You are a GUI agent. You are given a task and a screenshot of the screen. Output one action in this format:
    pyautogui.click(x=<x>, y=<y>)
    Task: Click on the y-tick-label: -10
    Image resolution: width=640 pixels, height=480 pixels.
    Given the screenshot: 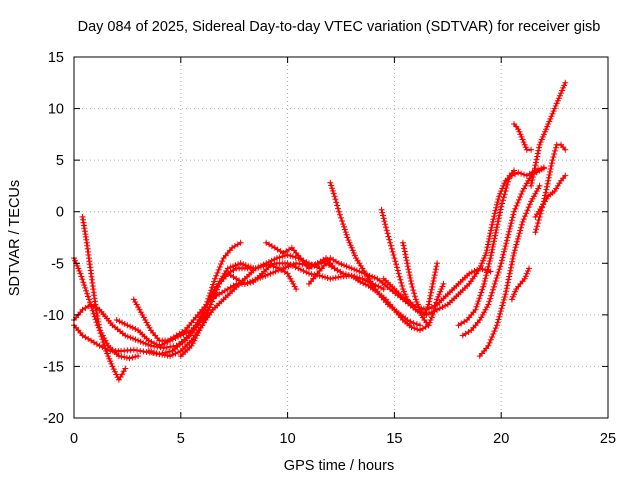 What is the action you would take?
    pyautogui.click(x=53, y=316)
    